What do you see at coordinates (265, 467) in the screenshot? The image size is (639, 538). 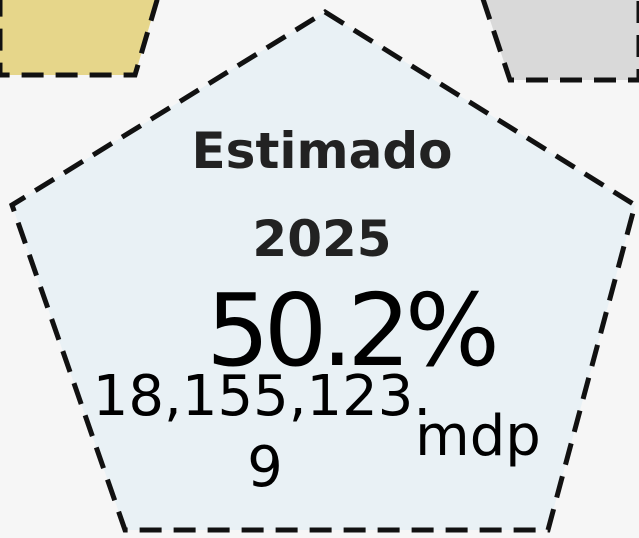 I see `amount-tail: 9` at bounding box center [265, 467].